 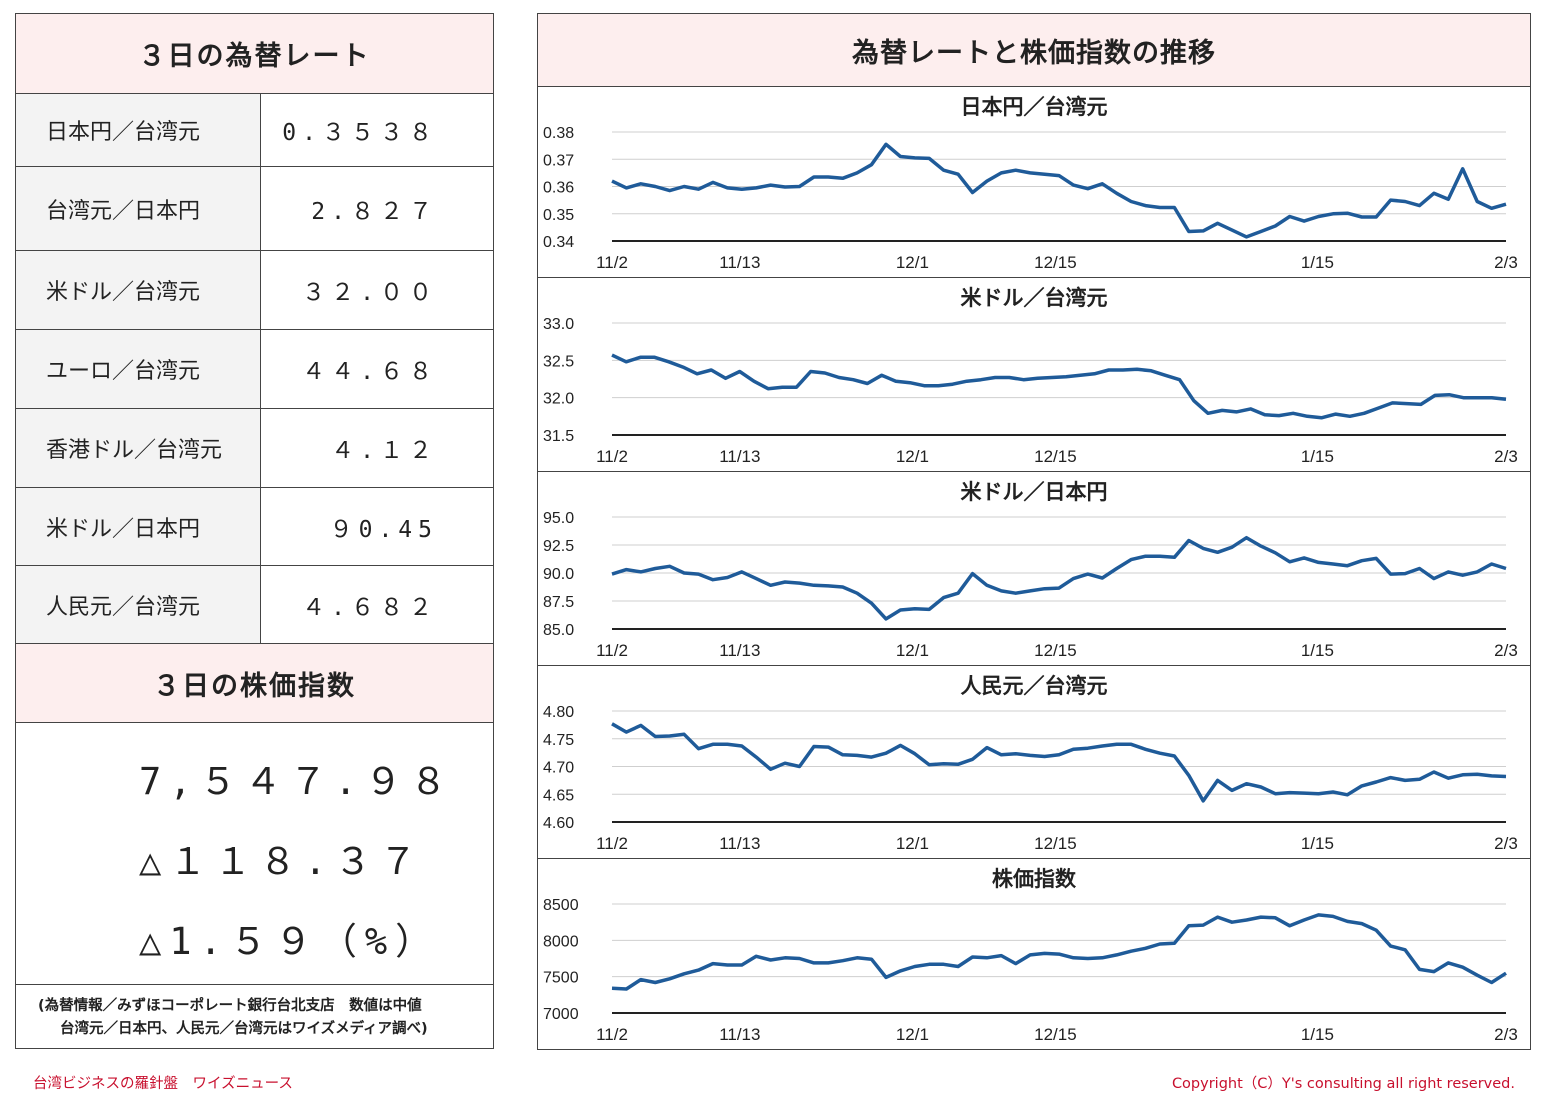 What do you see at coordinates (558, 712) in the screenshot?
I see `y-tick-label: 4.80` at bounding box center [558, 712].